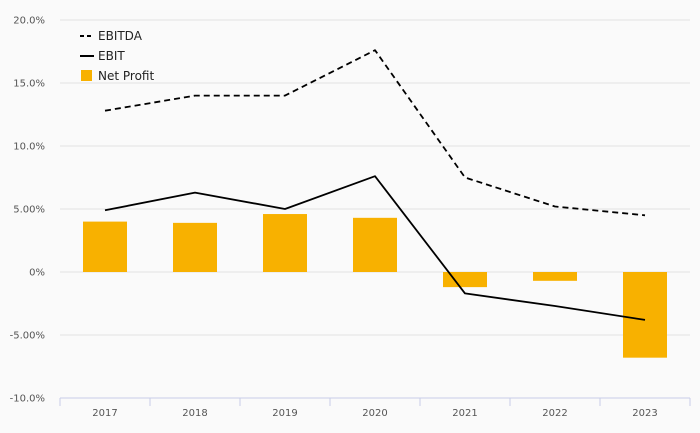 The height and width of the screenshot is (433, 700). Describe the element at coordinates (284, 413) in the screenshot. I see `x-tick-label: 2019` at that location.